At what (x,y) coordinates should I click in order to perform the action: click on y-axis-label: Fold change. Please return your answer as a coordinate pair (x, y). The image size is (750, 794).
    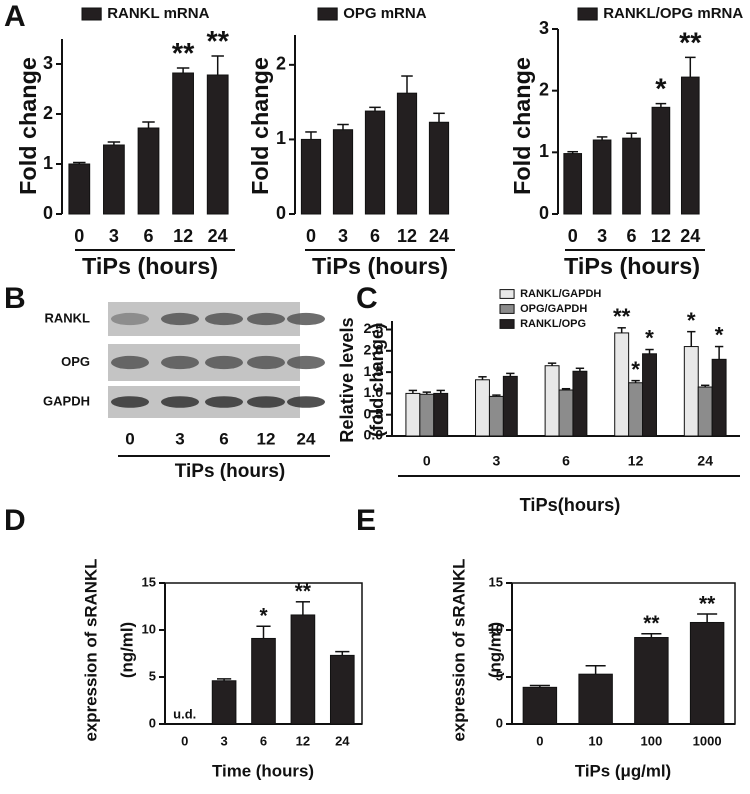
    Looking at the image, I should click on (260, 126).